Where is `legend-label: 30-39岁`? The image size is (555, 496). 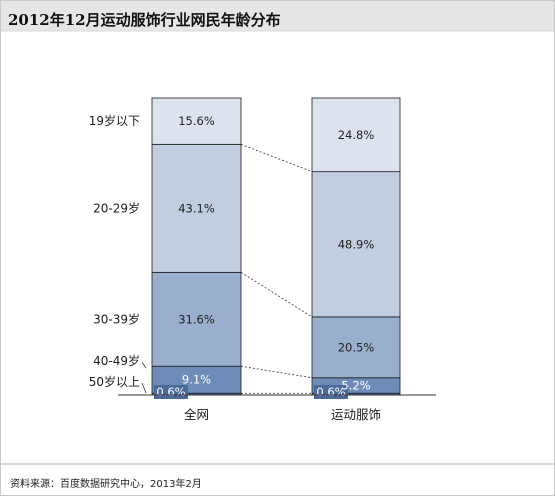
legend-label: 30-39岁 is located at coordinates (116, 318).